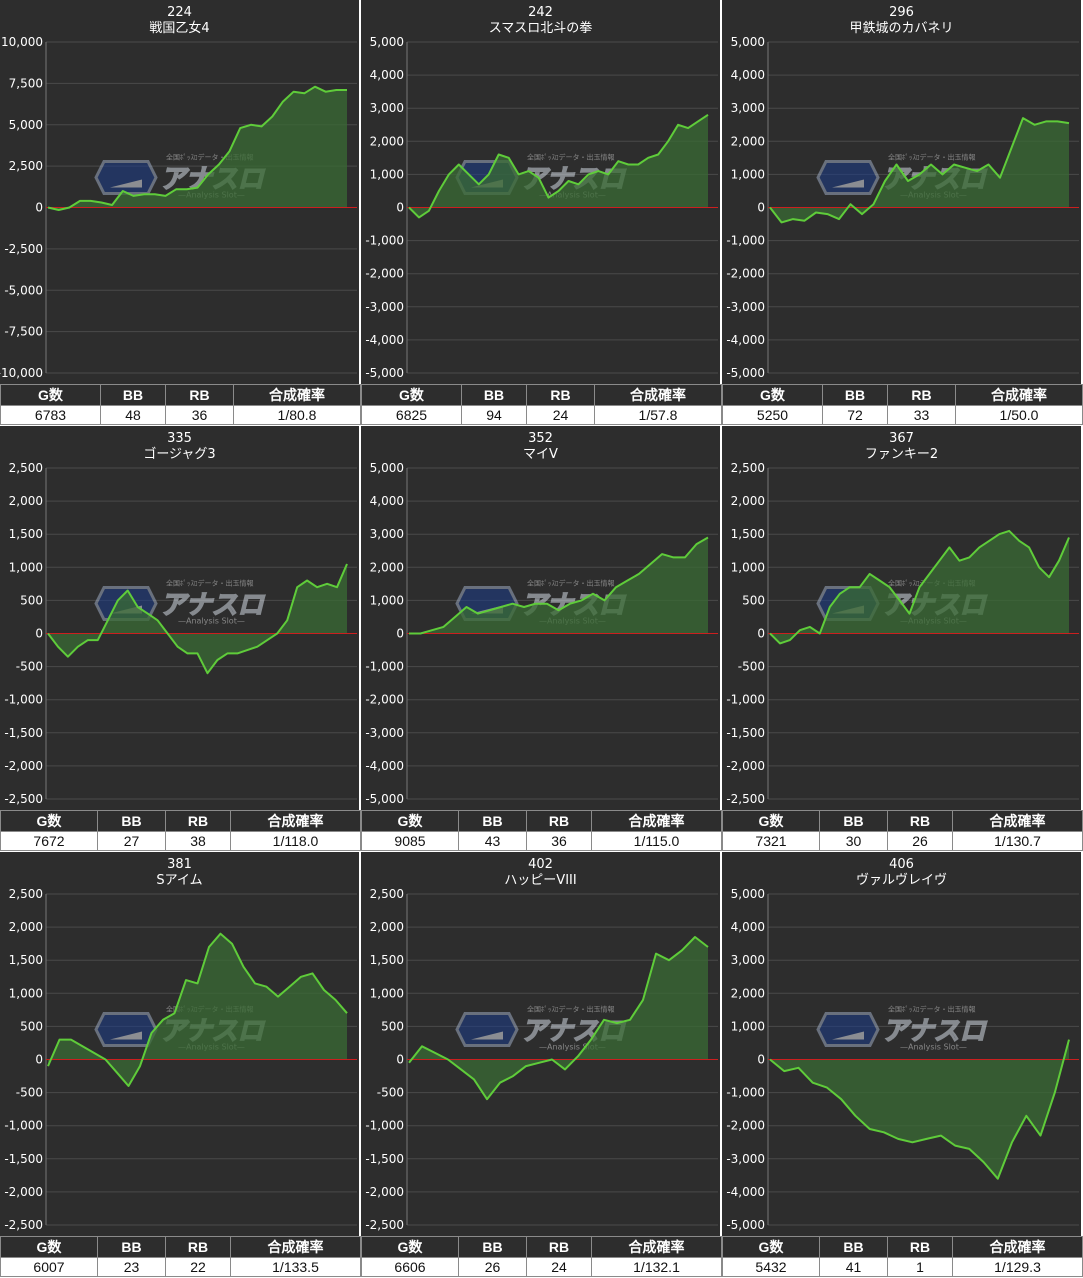 This screenshot has width=1083, height=1278. I want to click on stats-rb-value: 26, so click(920, 841).